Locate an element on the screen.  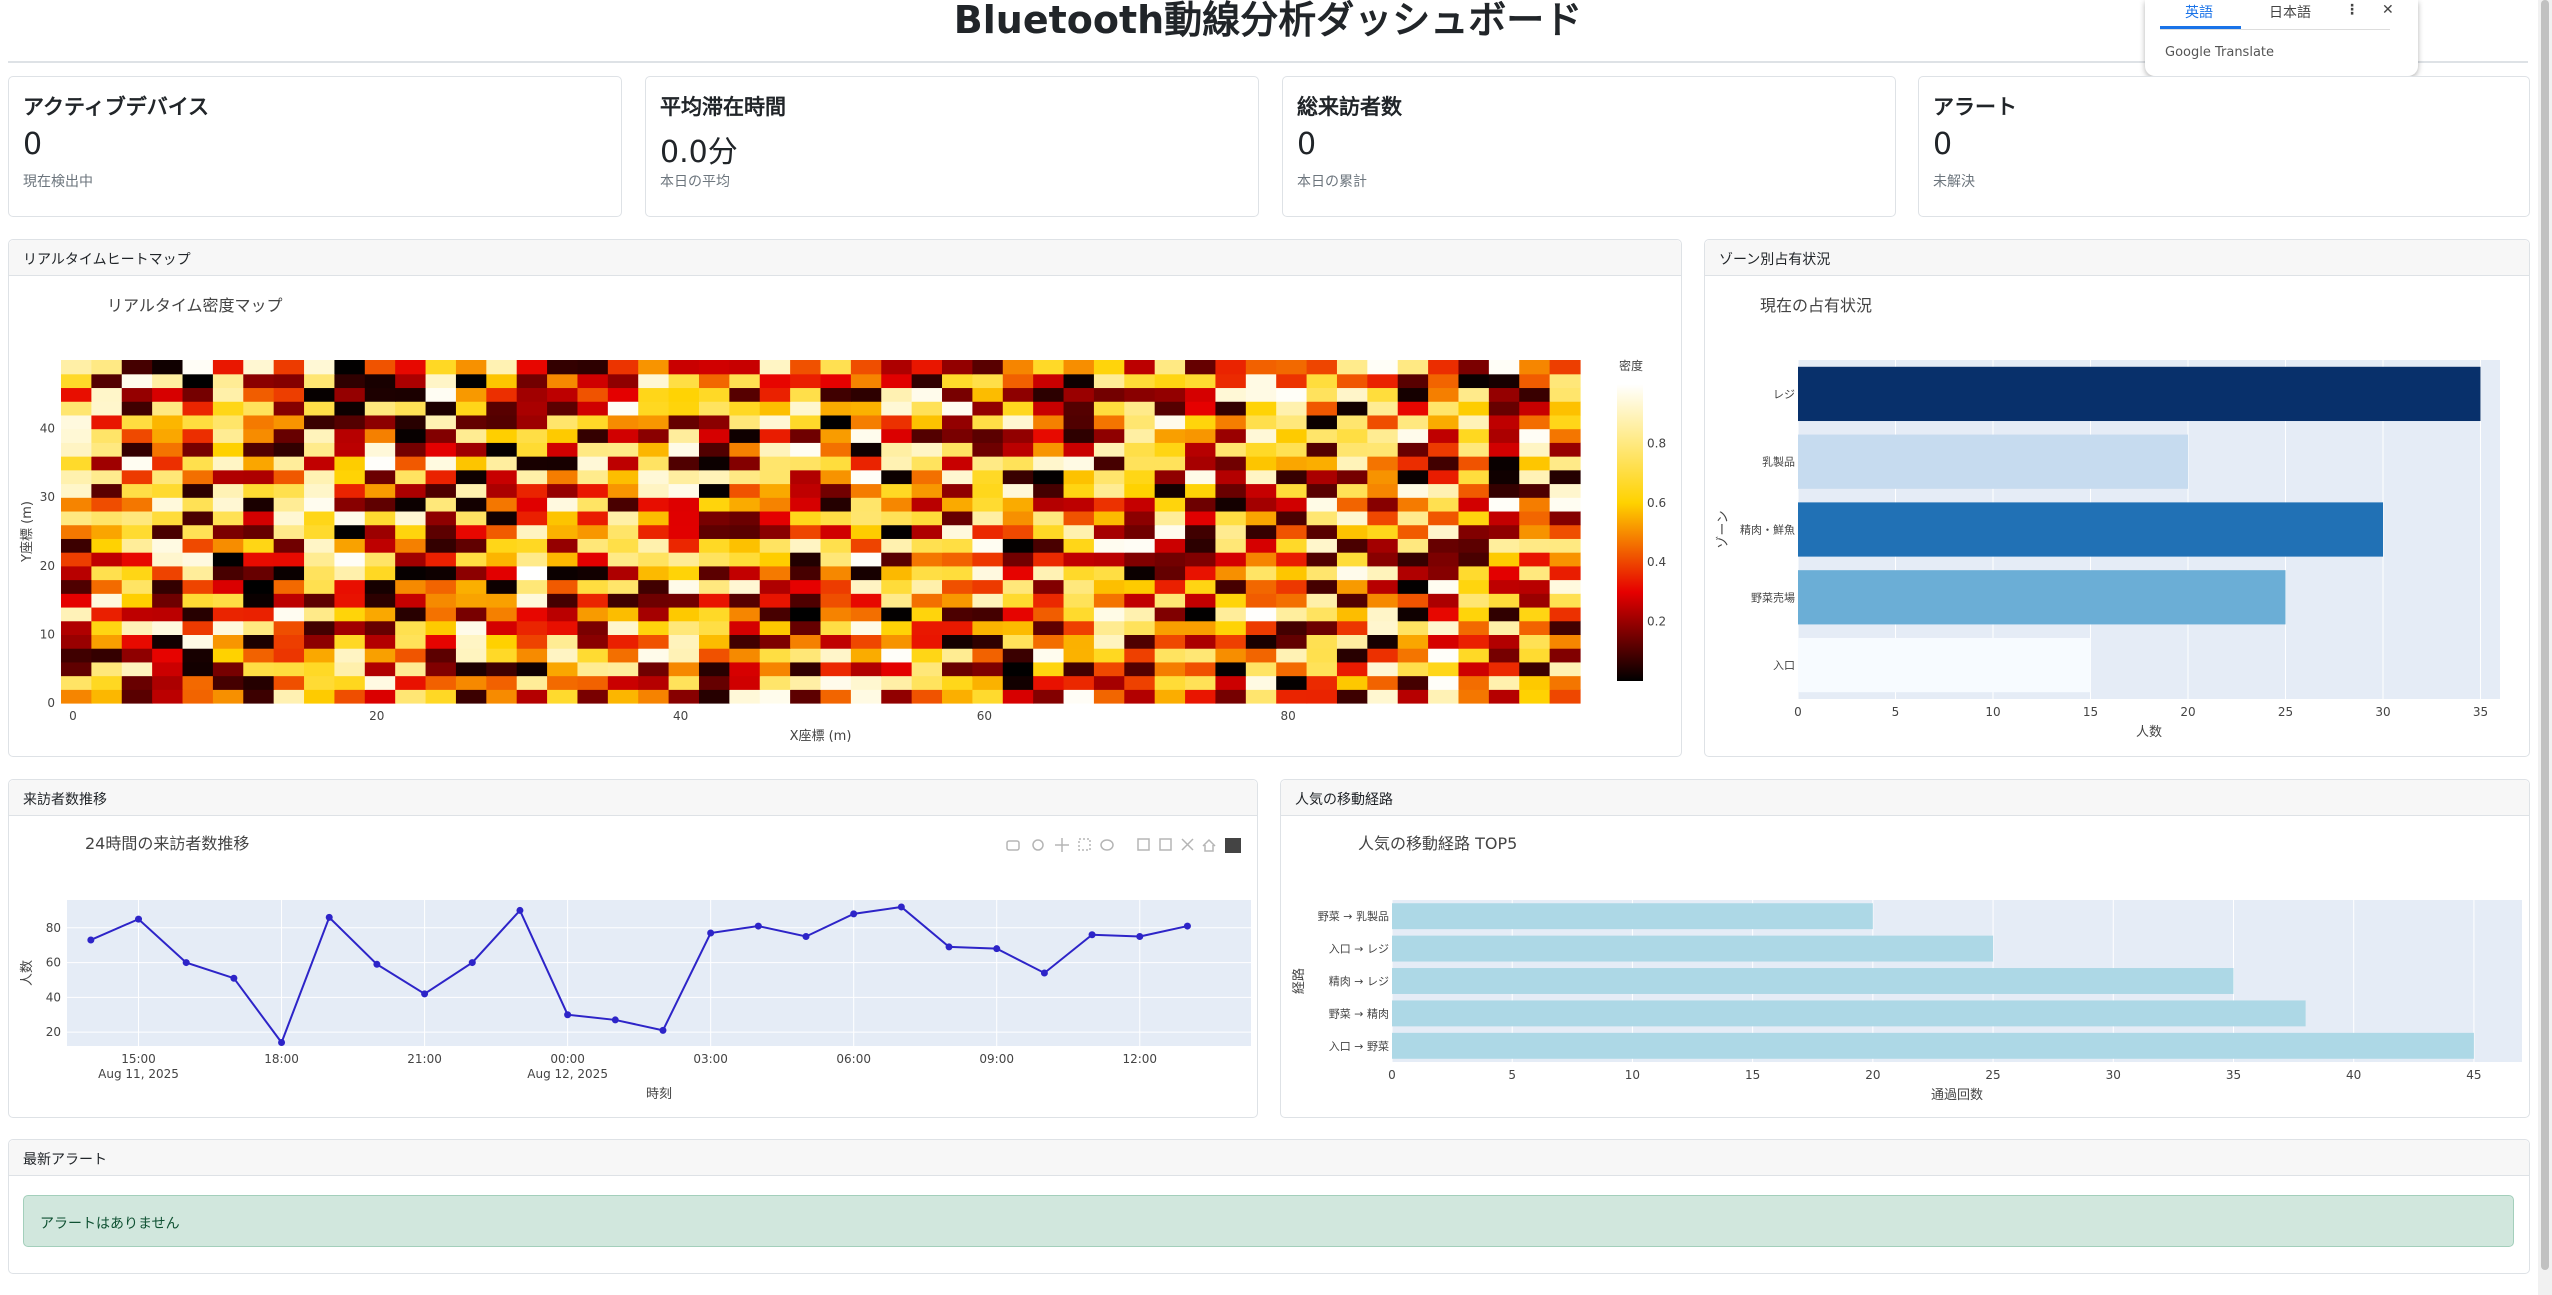
zoom-in-icon is located at coordinates (1143, 844).